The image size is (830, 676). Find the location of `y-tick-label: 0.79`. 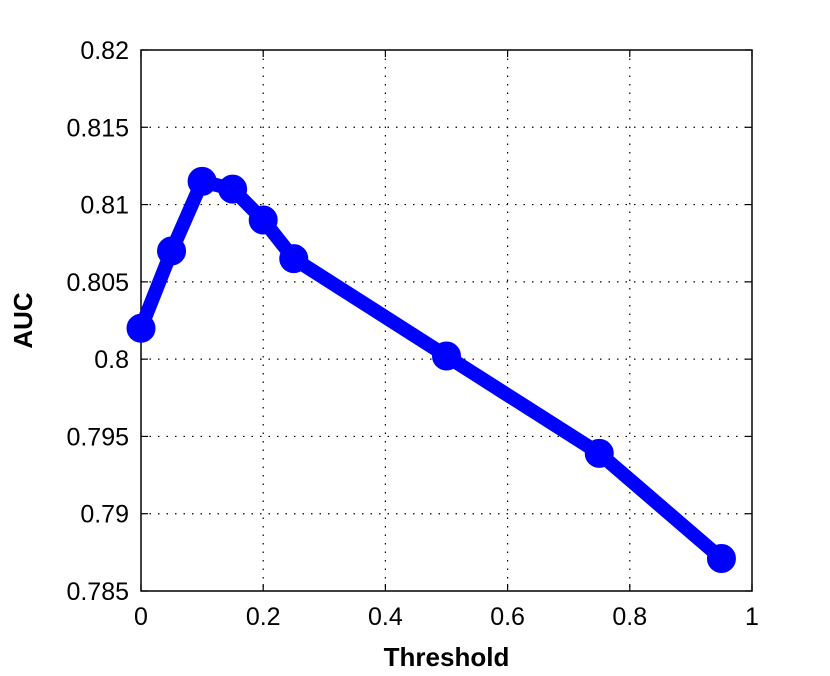

y-tick-label: 0.79 is located at coordinates (104, 515).